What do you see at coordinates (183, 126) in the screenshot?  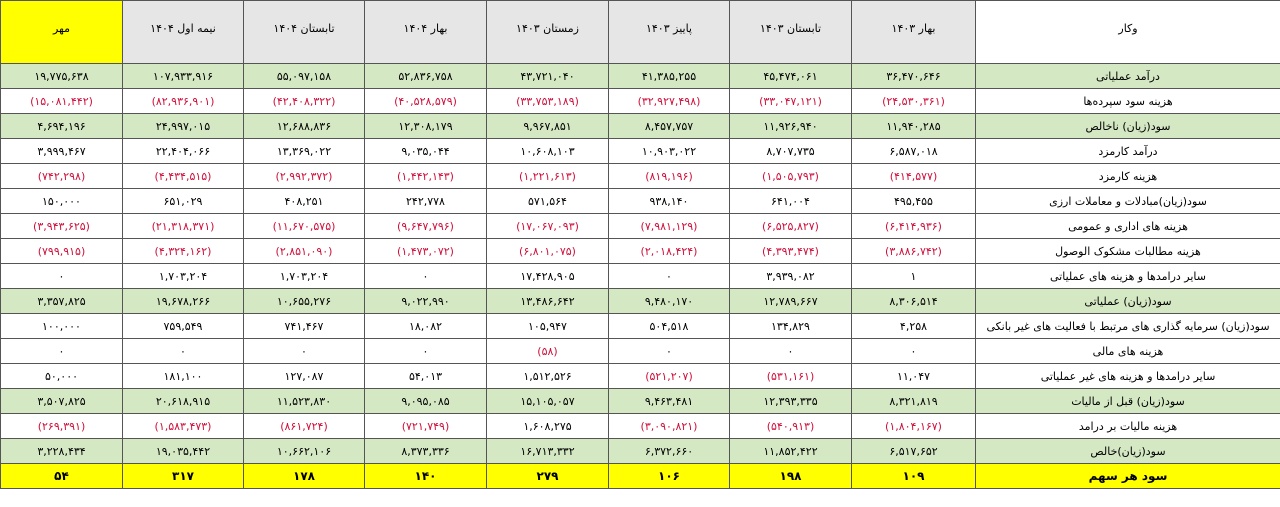 I see `table-cell: ۲۴,۹۹۷,۰۱۵` at bounding box center [183, 126].